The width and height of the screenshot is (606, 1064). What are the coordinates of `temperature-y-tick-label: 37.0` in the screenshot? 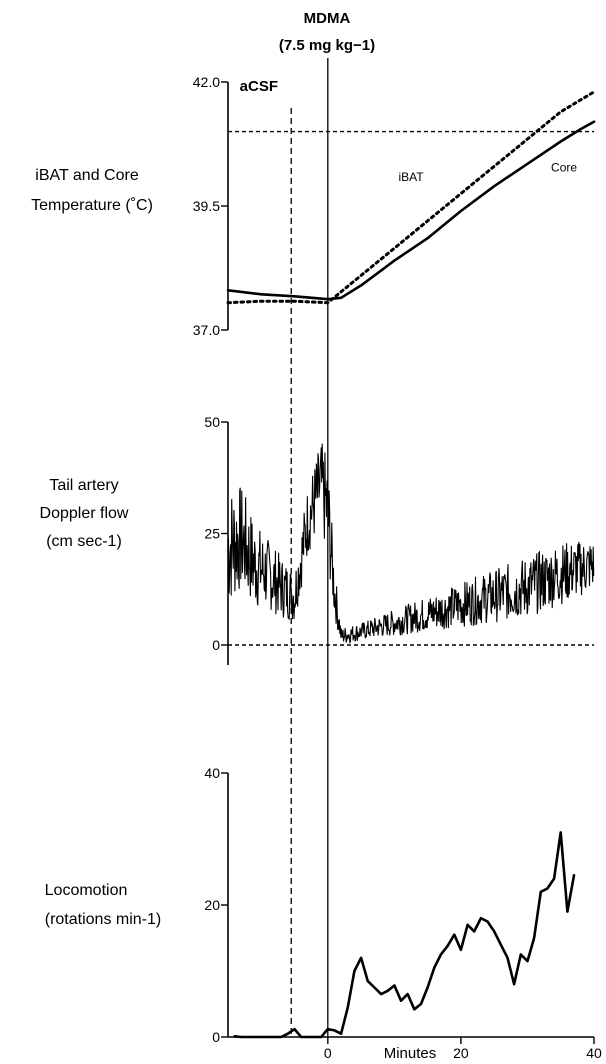 It's located at (206, 330).